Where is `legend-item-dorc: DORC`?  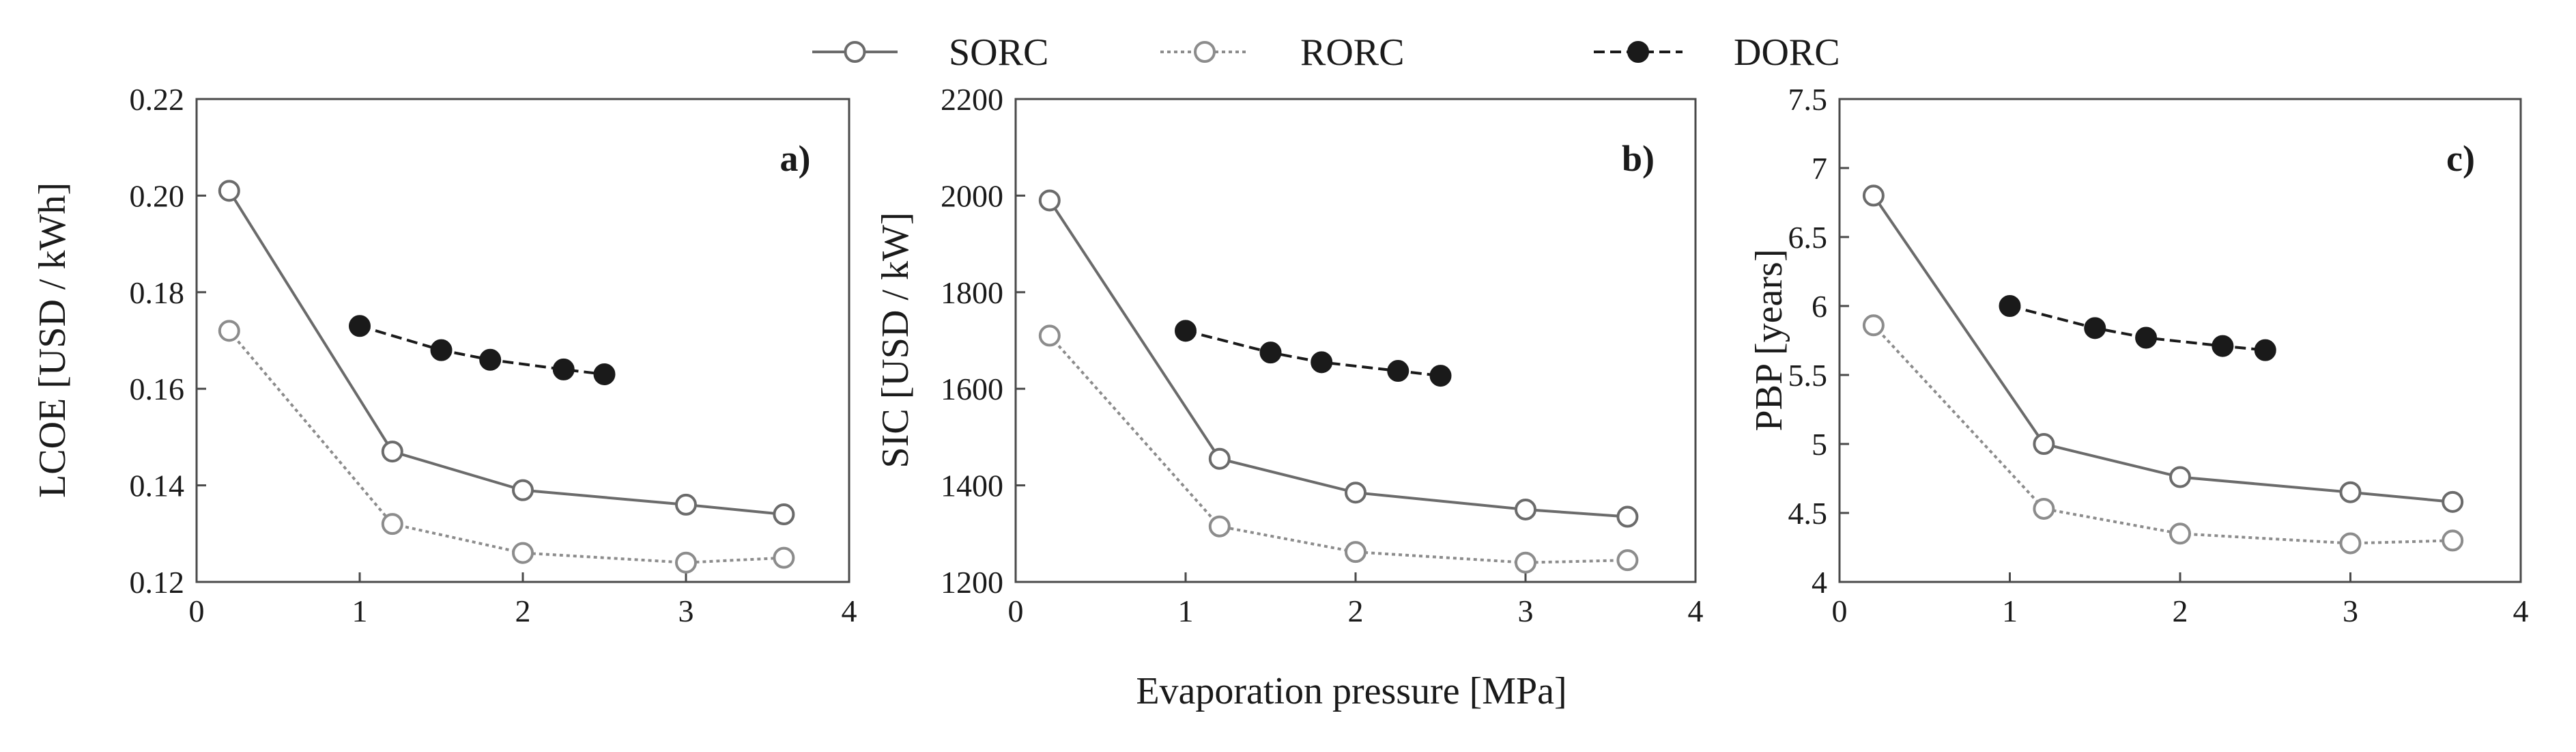 legend-item-dorc: DORC is located at coordinates (1717, 52).